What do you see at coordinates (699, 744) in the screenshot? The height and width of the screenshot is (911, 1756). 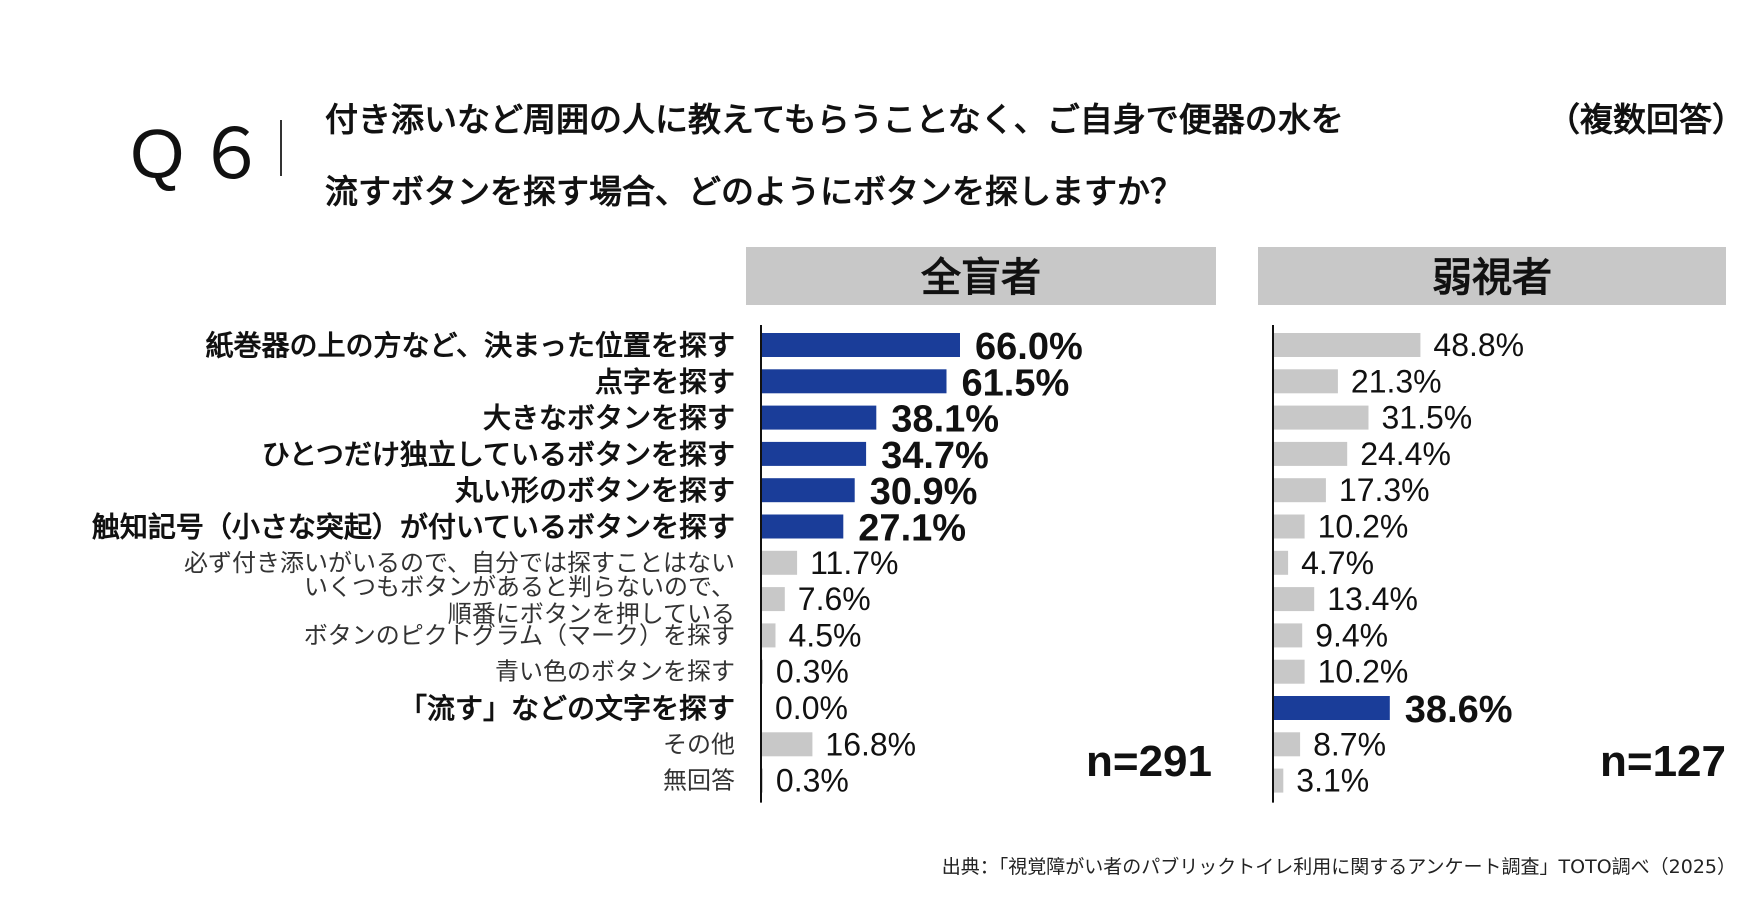 I see `category-label: その他` at bounding box center [699, 744].